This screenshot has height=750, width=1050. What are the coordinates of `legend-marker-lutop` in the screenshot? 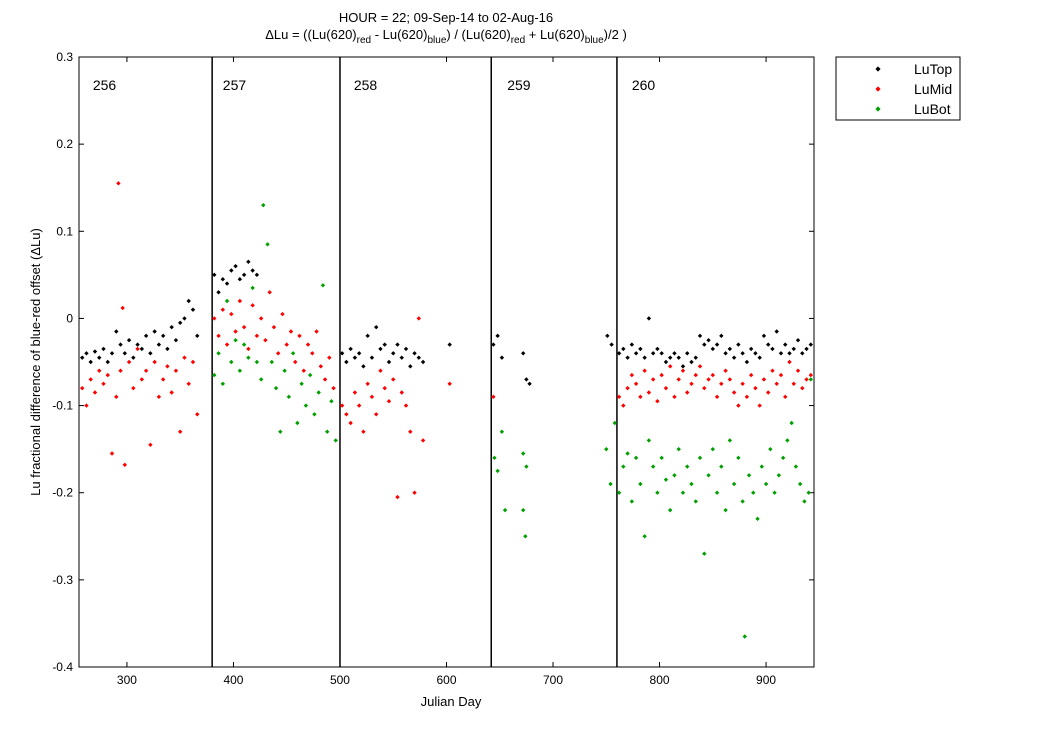 It's located at (878, 69).